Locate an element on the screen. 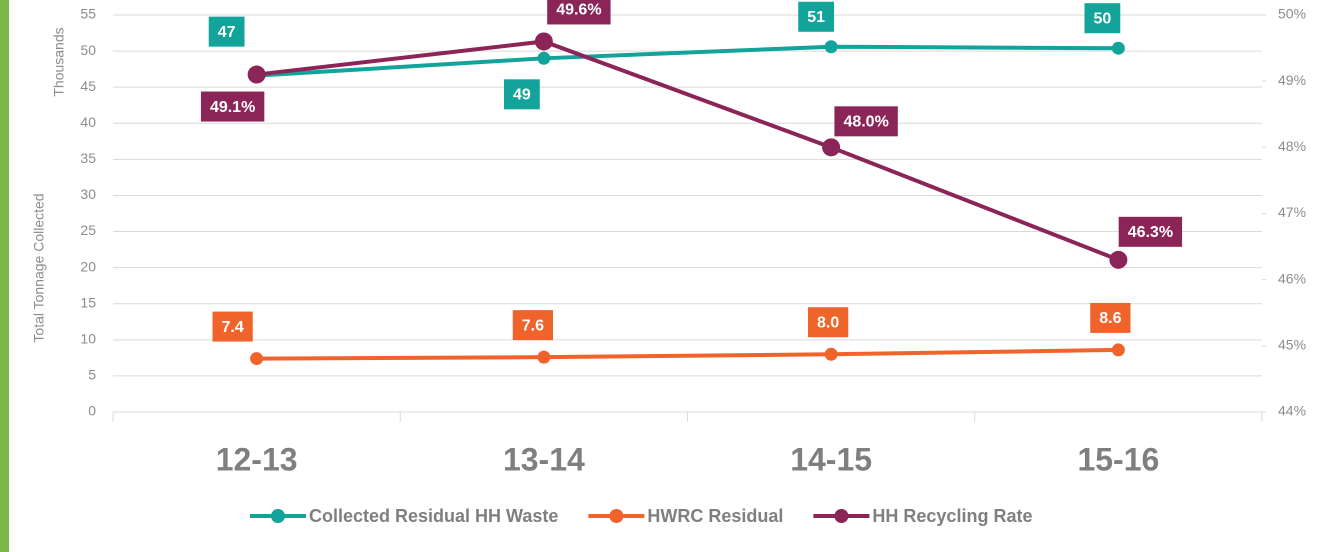  y-tick-label: 40 is located at coordinates (88, 122).